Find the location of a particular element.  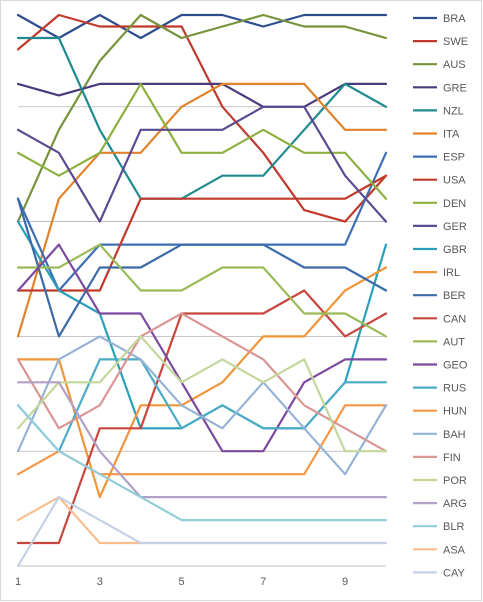

legend-label-cay: CAY is located at coordinates (454, 573).